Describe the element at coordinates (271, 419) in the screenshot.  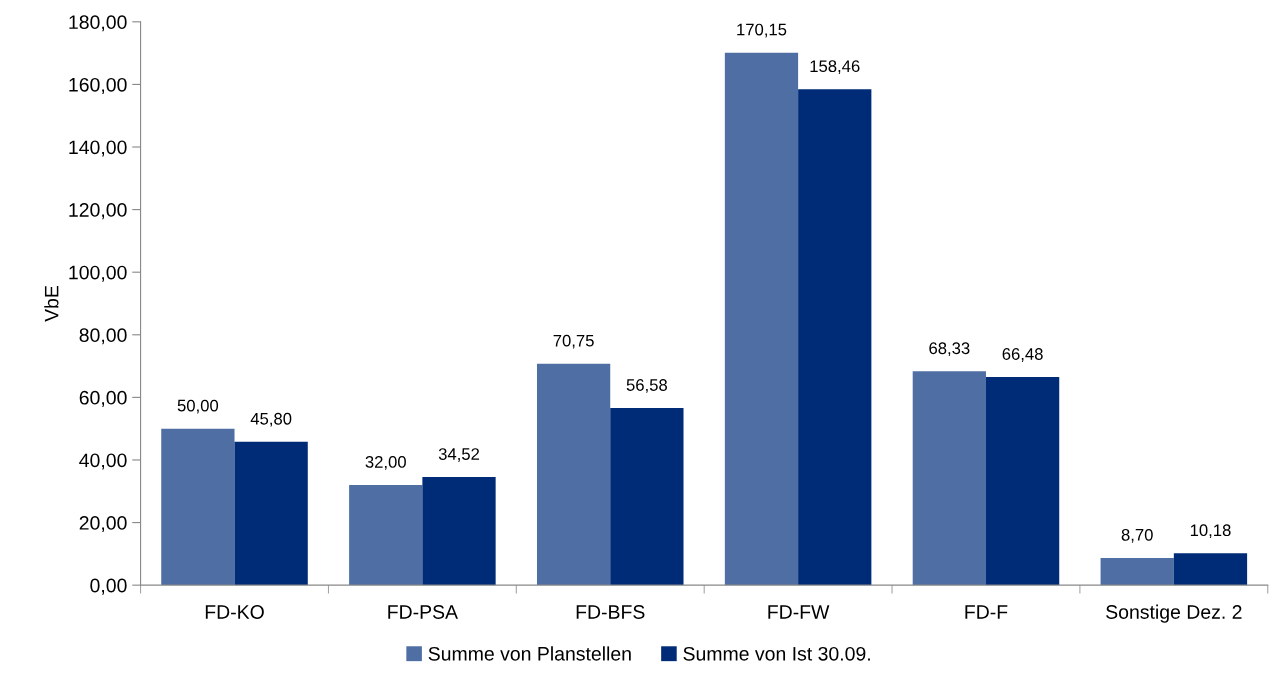
I see `data-label: 45,80` at that location.